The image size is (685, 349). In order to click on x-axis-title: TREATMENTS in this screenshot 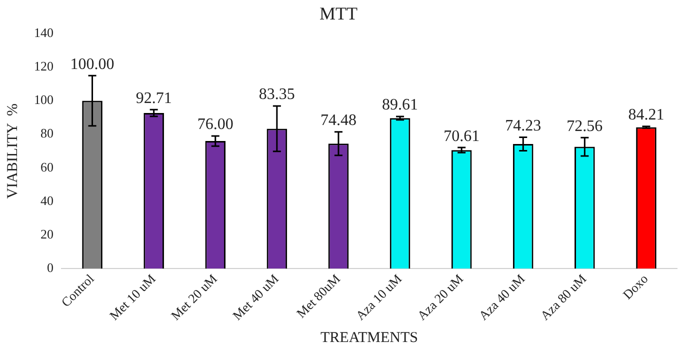, I will do `click(369, 338)`.